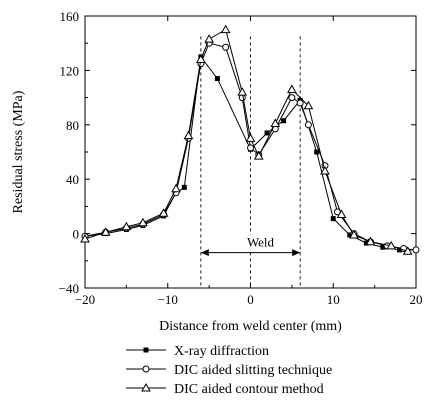  What do you see at coordinates (250, 162) in the screenshot?
I see `weld-guides` at bounding box center [250, 162].